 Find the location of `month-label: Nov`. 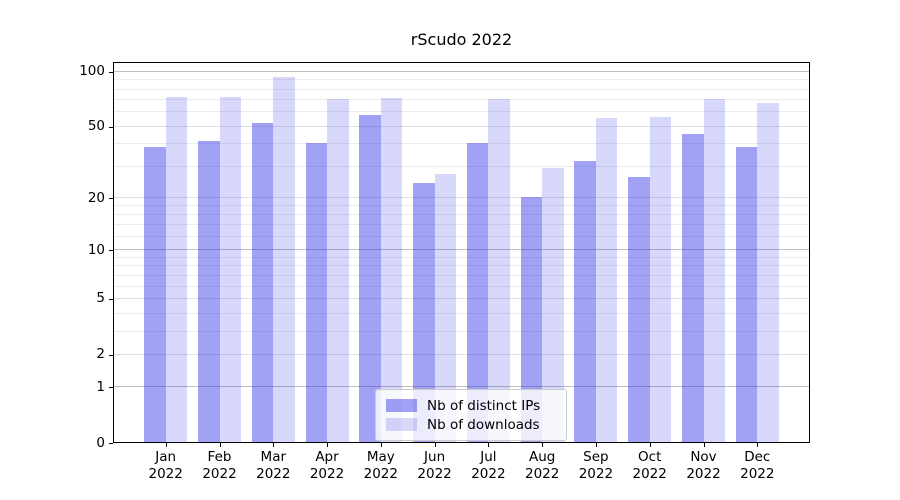

month-label: Nov is located at coordinates (703, 457).